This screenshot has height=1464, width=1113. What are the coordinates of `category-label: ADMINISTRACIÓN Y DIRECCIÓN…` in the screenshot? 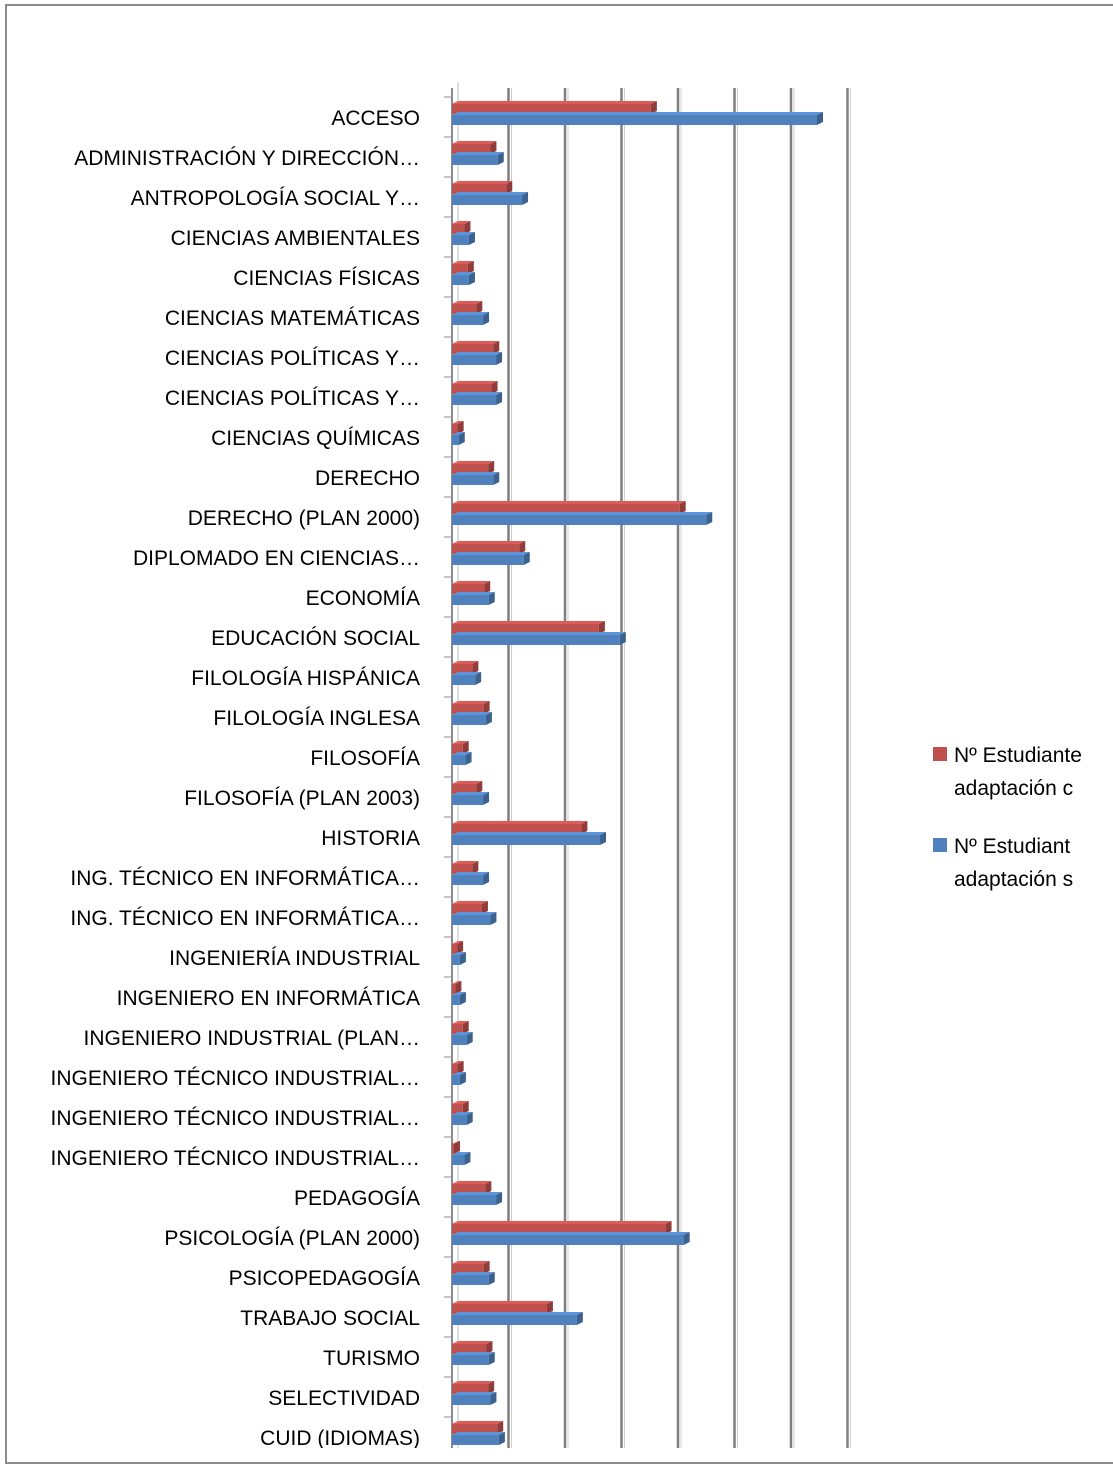 It's located at (247, 158).